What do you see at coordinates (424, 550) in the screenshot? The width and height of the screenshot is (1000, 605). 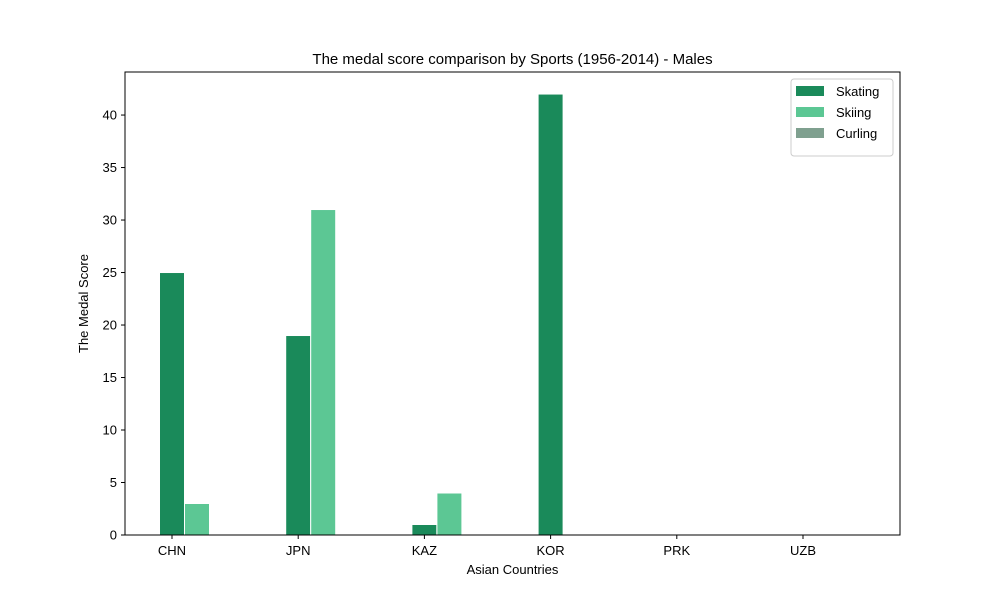 I see `x-tick-label: KAZ` at bounding box center [424, 550].